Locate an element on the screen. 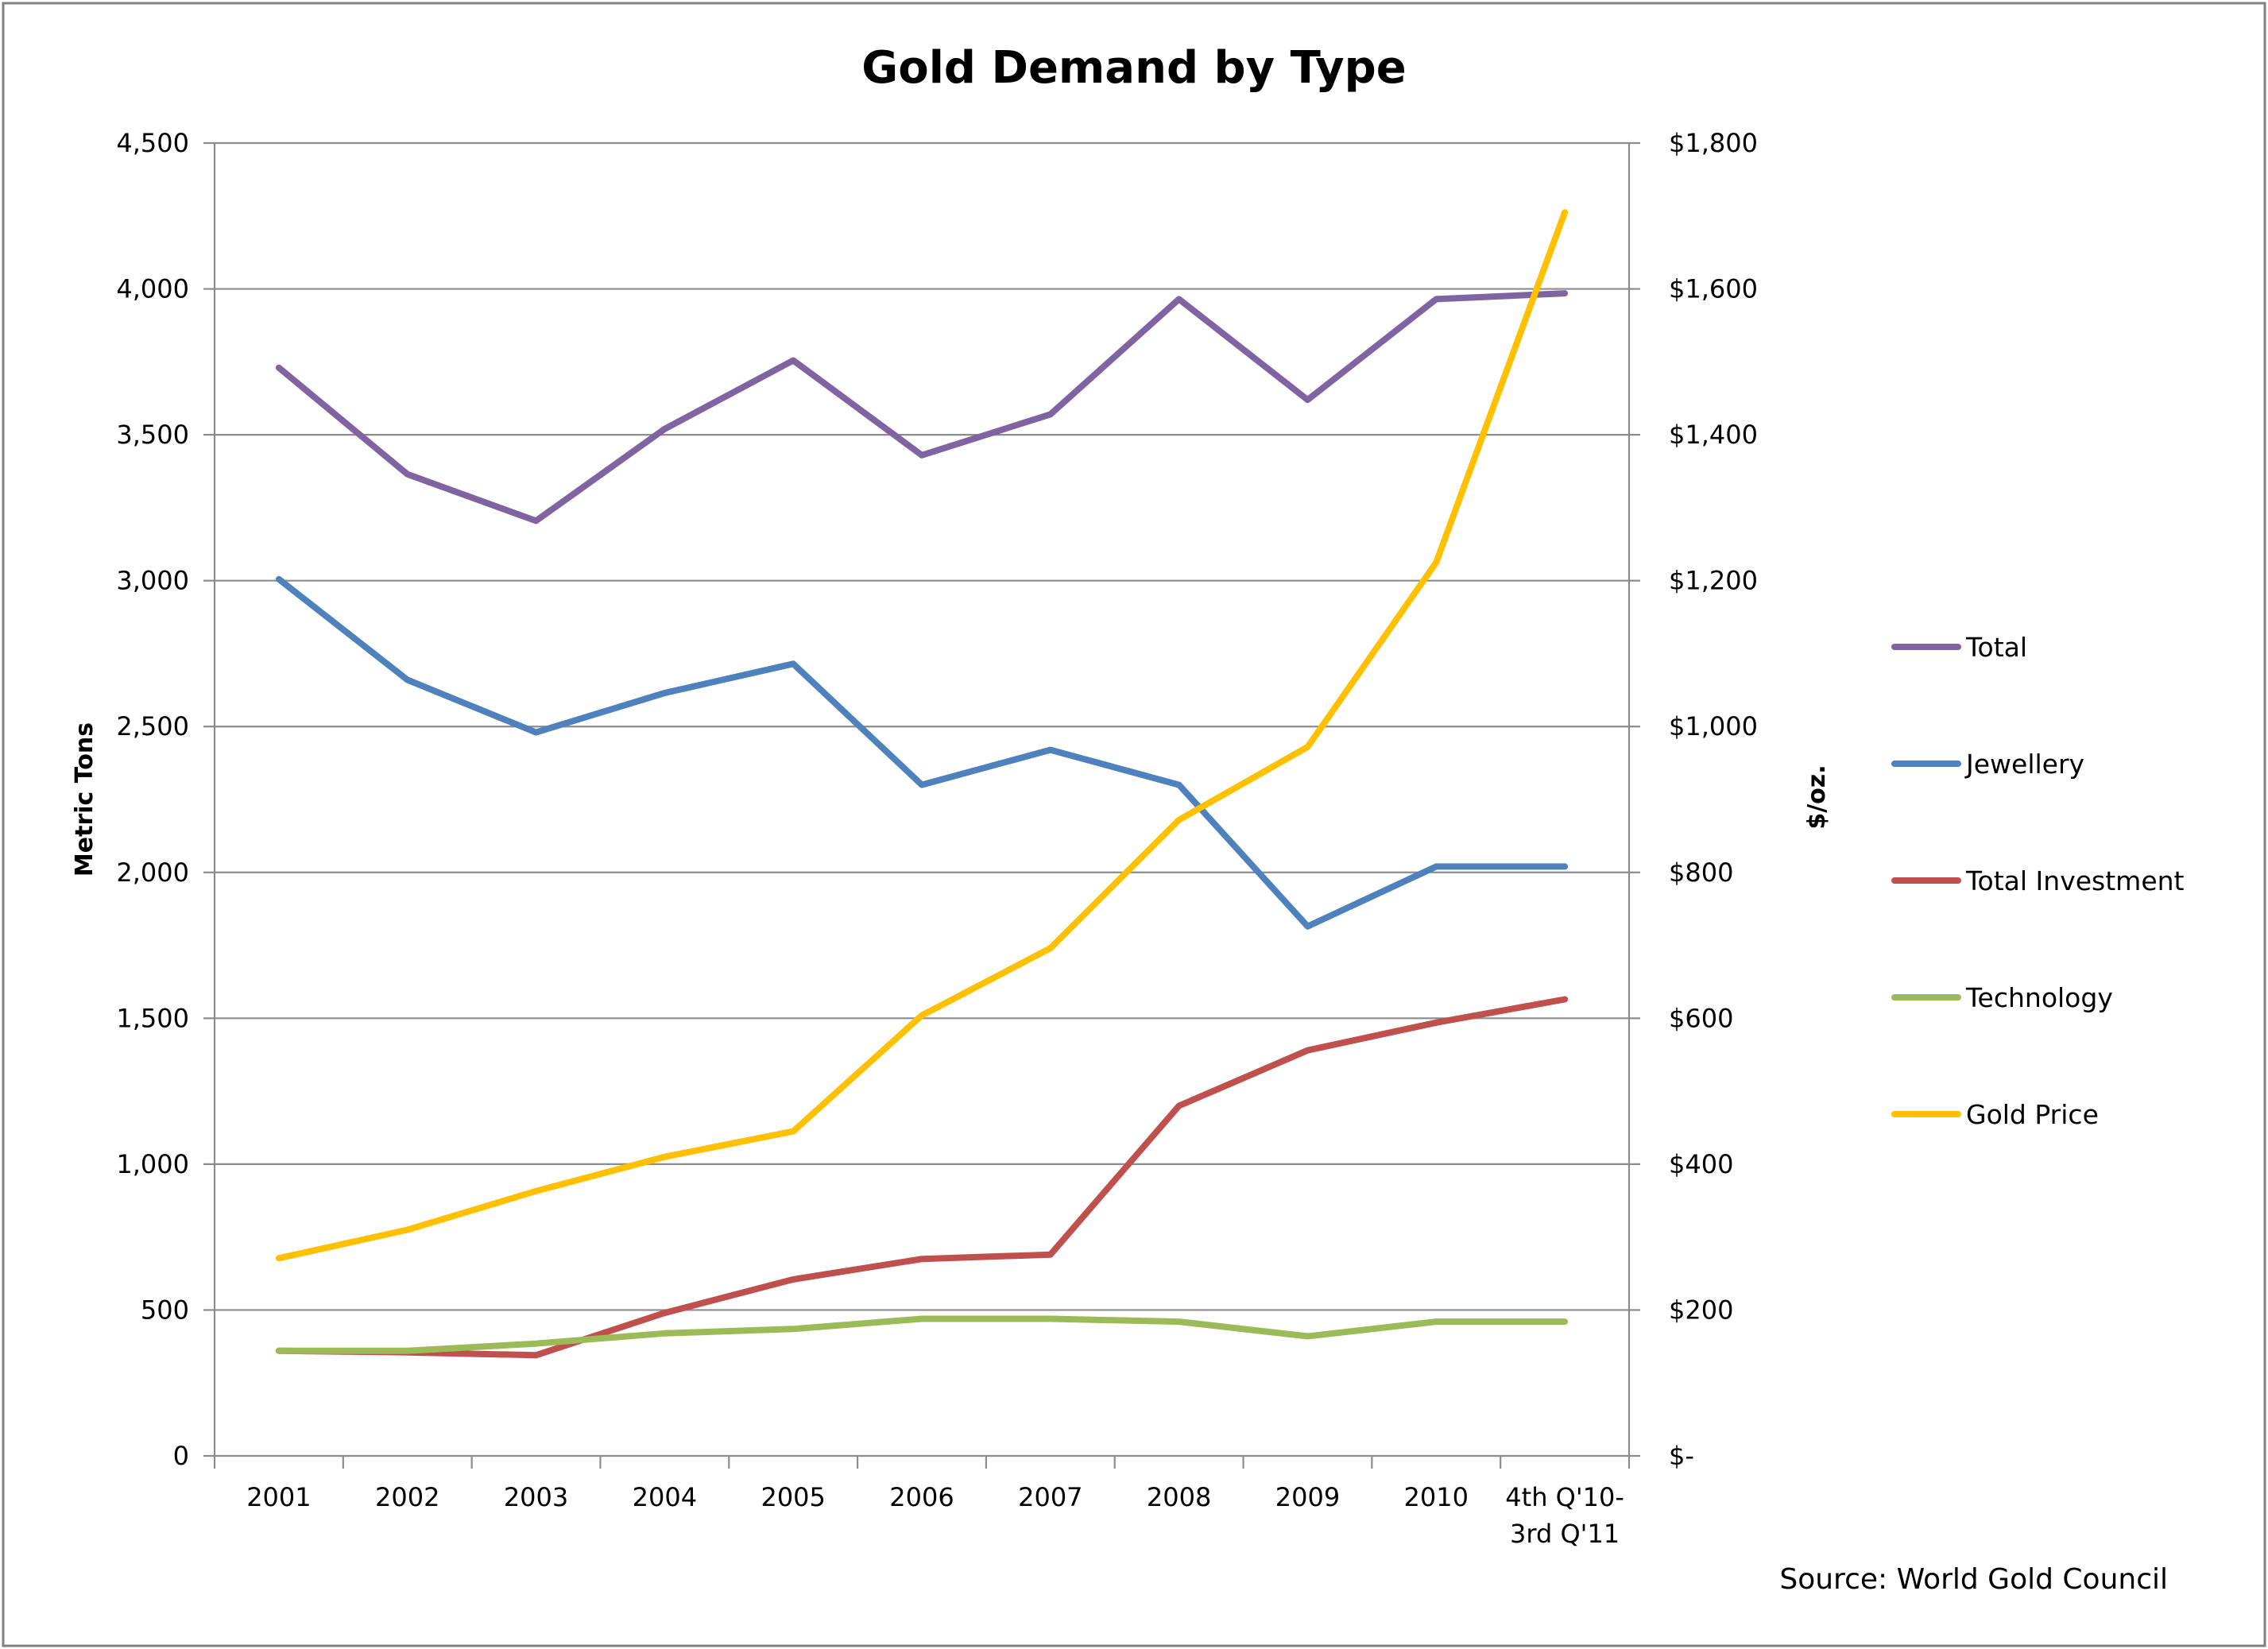  x-tick-label: 2004 is located at coordinates (665, 1497).